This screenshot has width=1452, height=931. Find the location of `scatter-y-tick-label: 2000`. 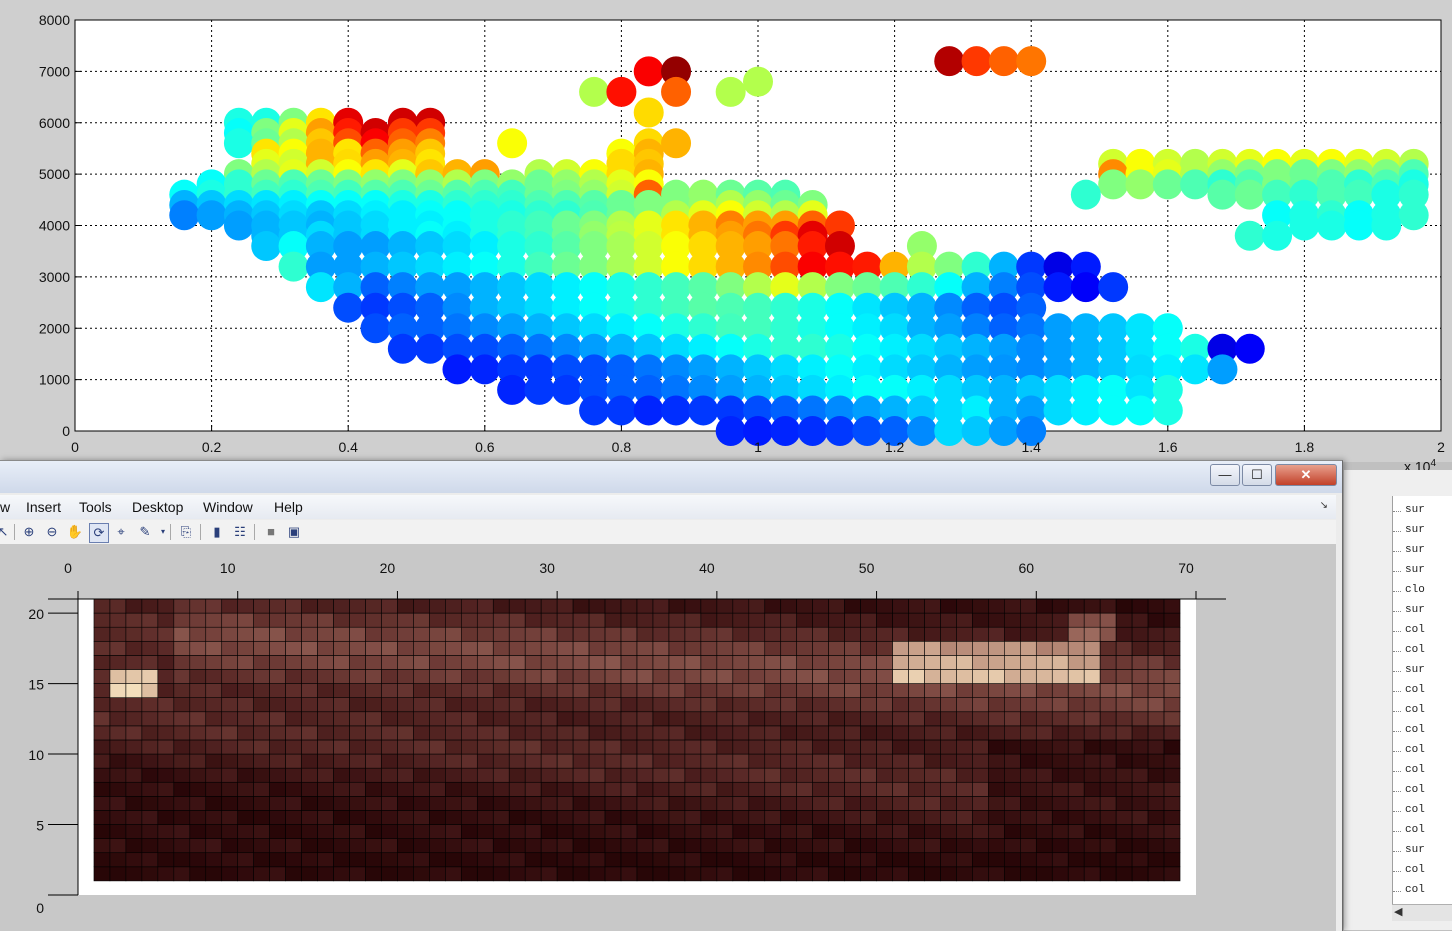

scatter-y-tick-label: 2000 is located at coordinates (54, 328).